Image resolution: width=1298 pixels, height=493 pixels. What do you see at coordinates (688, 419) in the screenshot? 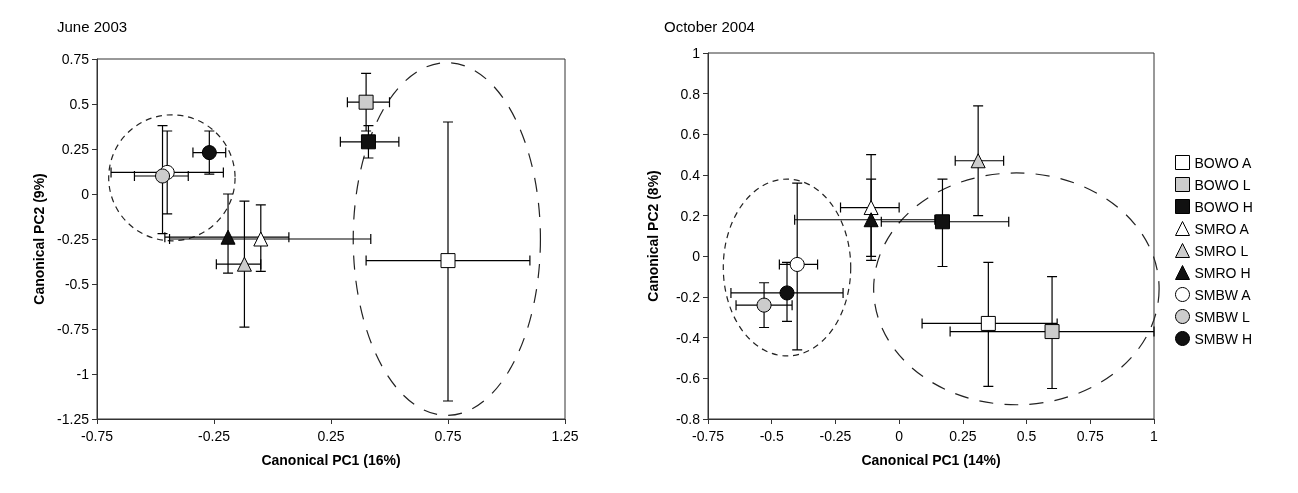
I see `y-tick-label: -0.8` at bounding box center [688, 419].